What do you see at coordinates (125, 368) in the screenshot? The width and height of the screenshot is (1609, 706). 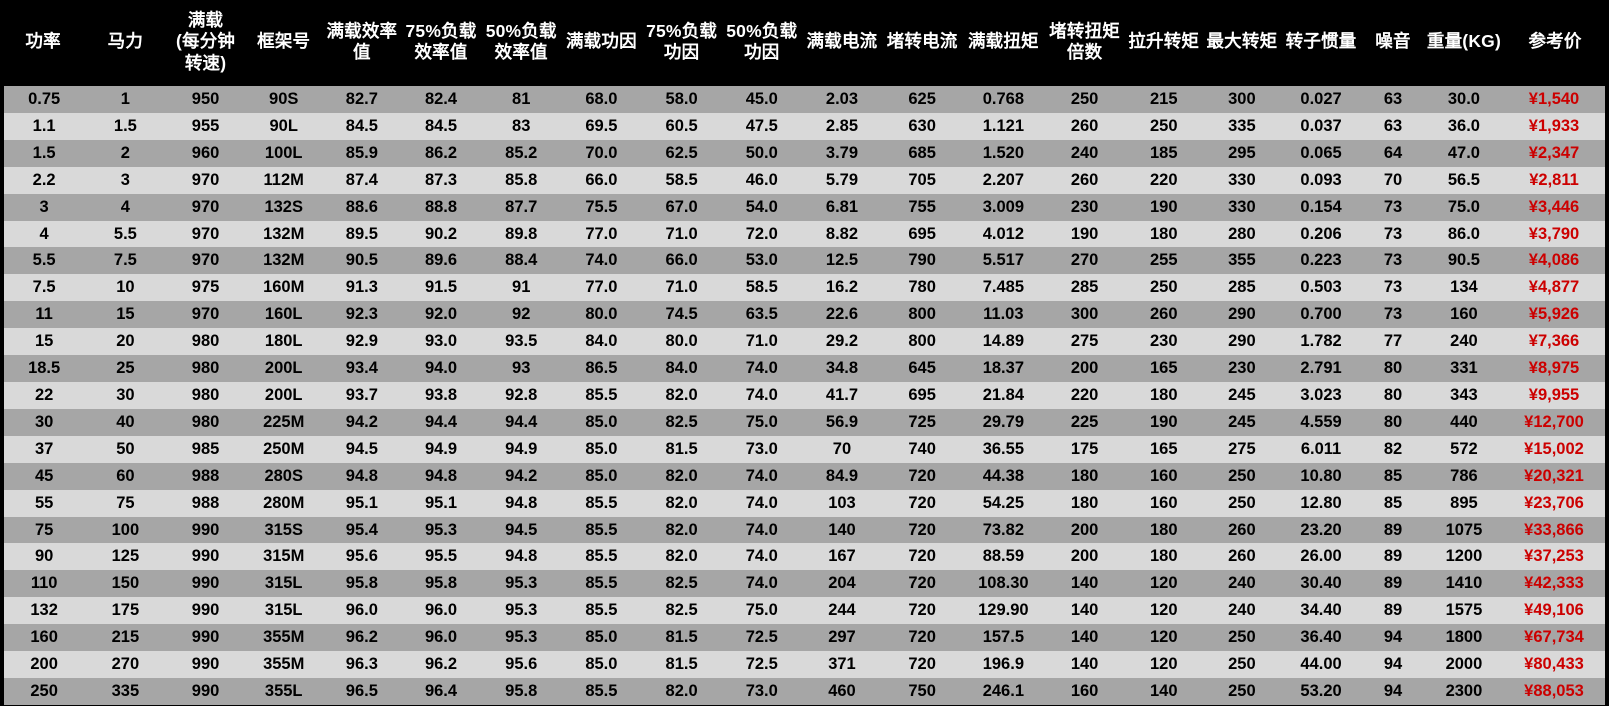 I see `data-cell: 25` at bounding box center [125, 368].